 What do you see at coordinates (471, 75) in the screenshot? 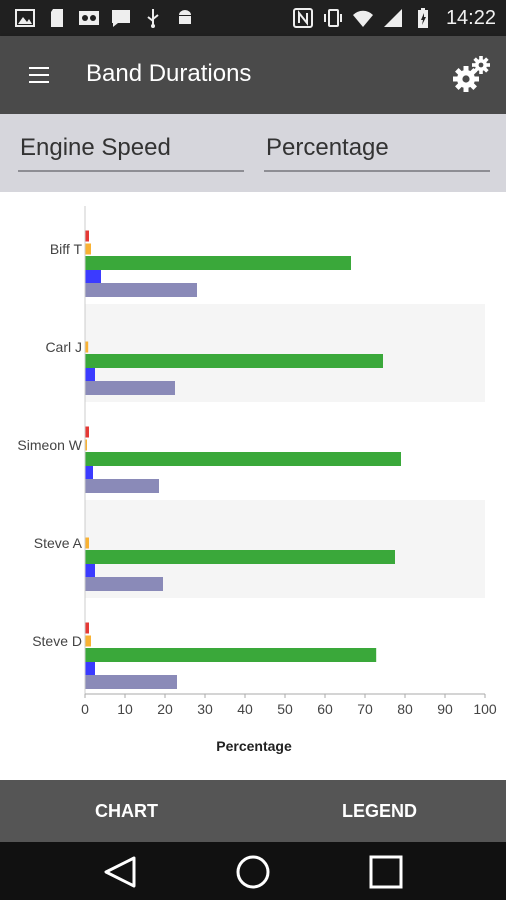
I see `gear-icon` at bounding box center [471, 75].